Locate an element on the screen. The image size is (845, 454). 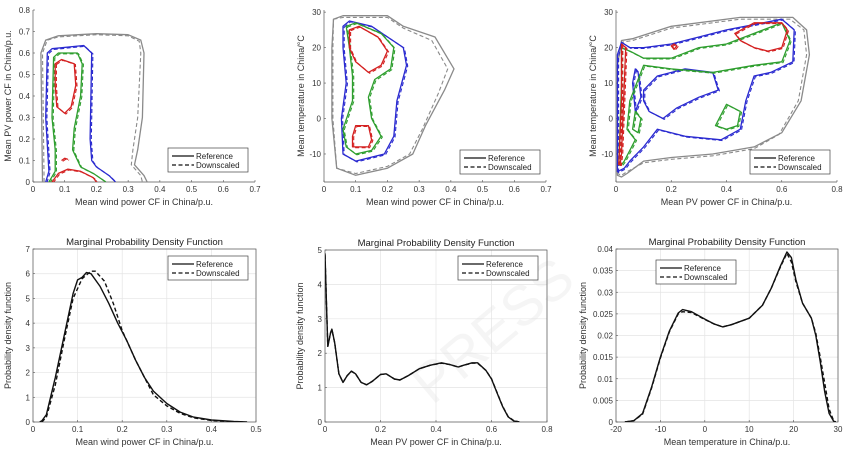
x-axis-label: Mean wind power CF in China/p.u. is located at coordinates (144, 202).